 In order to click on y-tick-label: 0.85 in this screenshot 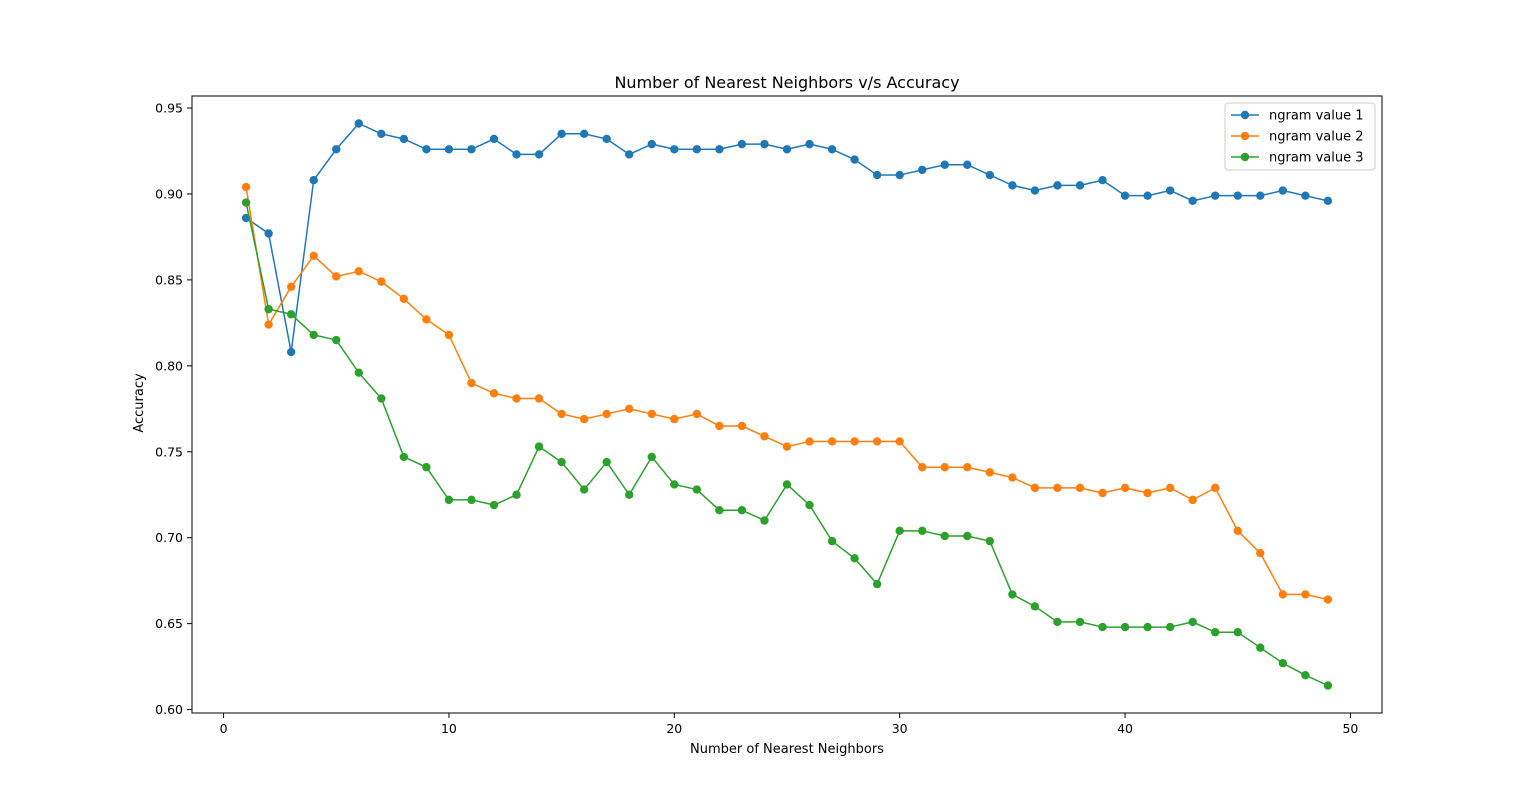, I will do `click(169, 279)`.